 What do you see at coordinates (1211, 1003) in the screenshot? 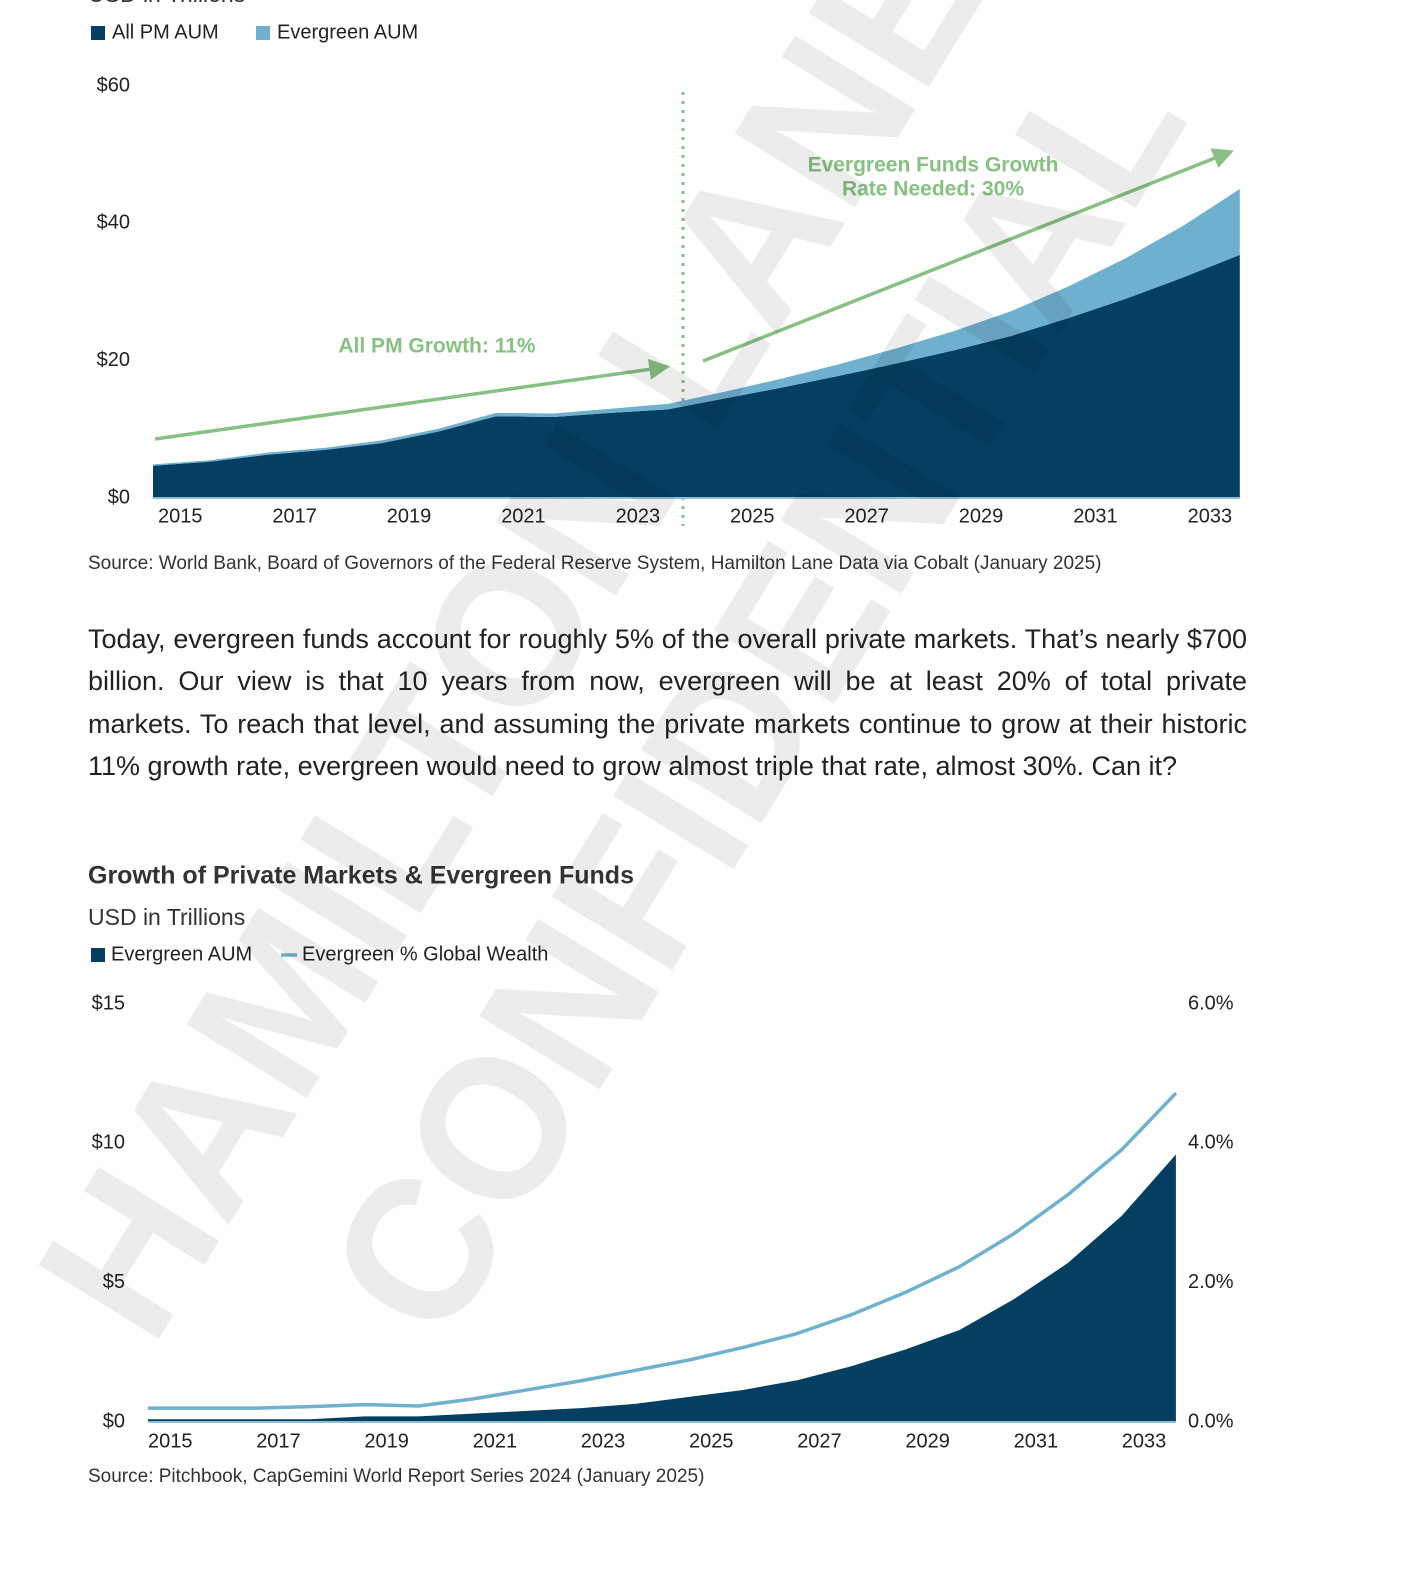
I see `y2-tick-label: 6.0%` at bounding box center [1211, 1003].